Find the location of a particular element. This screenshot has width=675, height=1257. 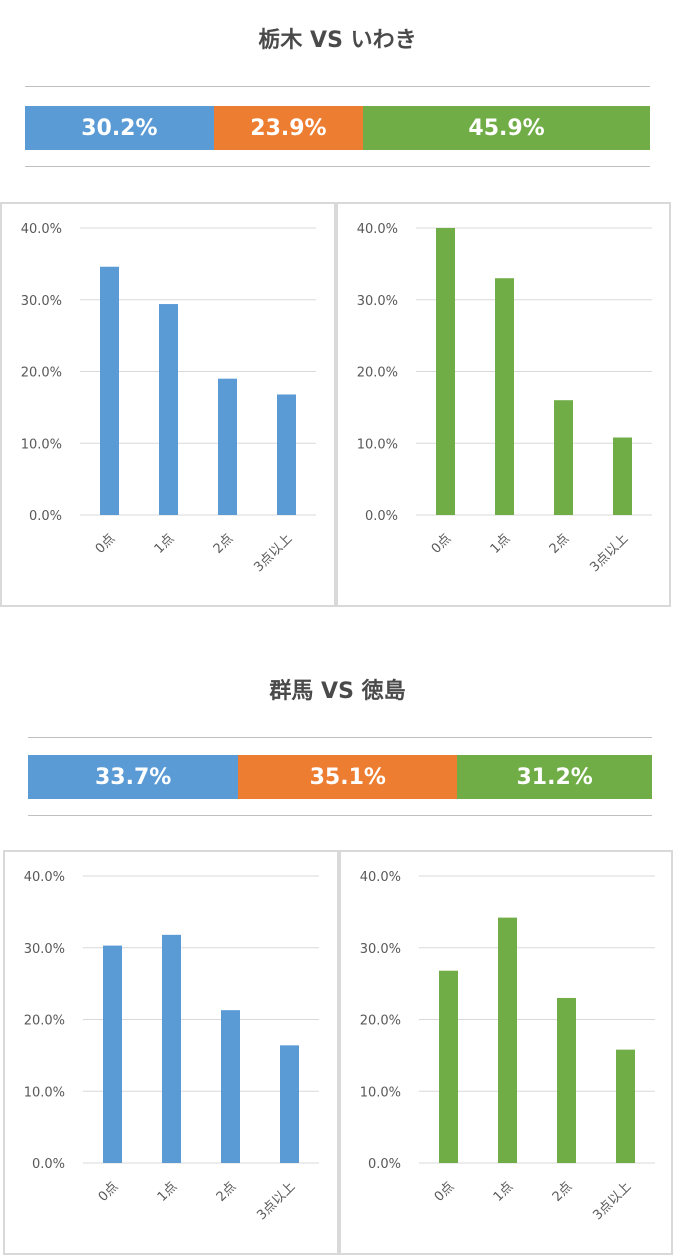

home-win-segment: 30.2% is located at coordinates (119, 128).